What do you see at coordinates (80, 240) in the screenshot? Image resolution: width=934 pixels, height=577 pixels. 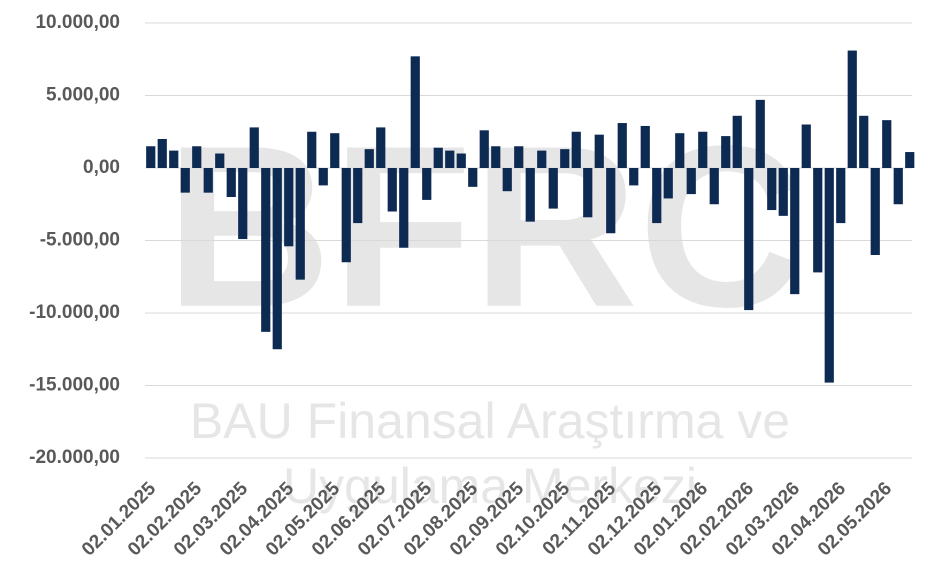 I see `y-tick-label: -5.000,00` at bounding box center [80, 240].